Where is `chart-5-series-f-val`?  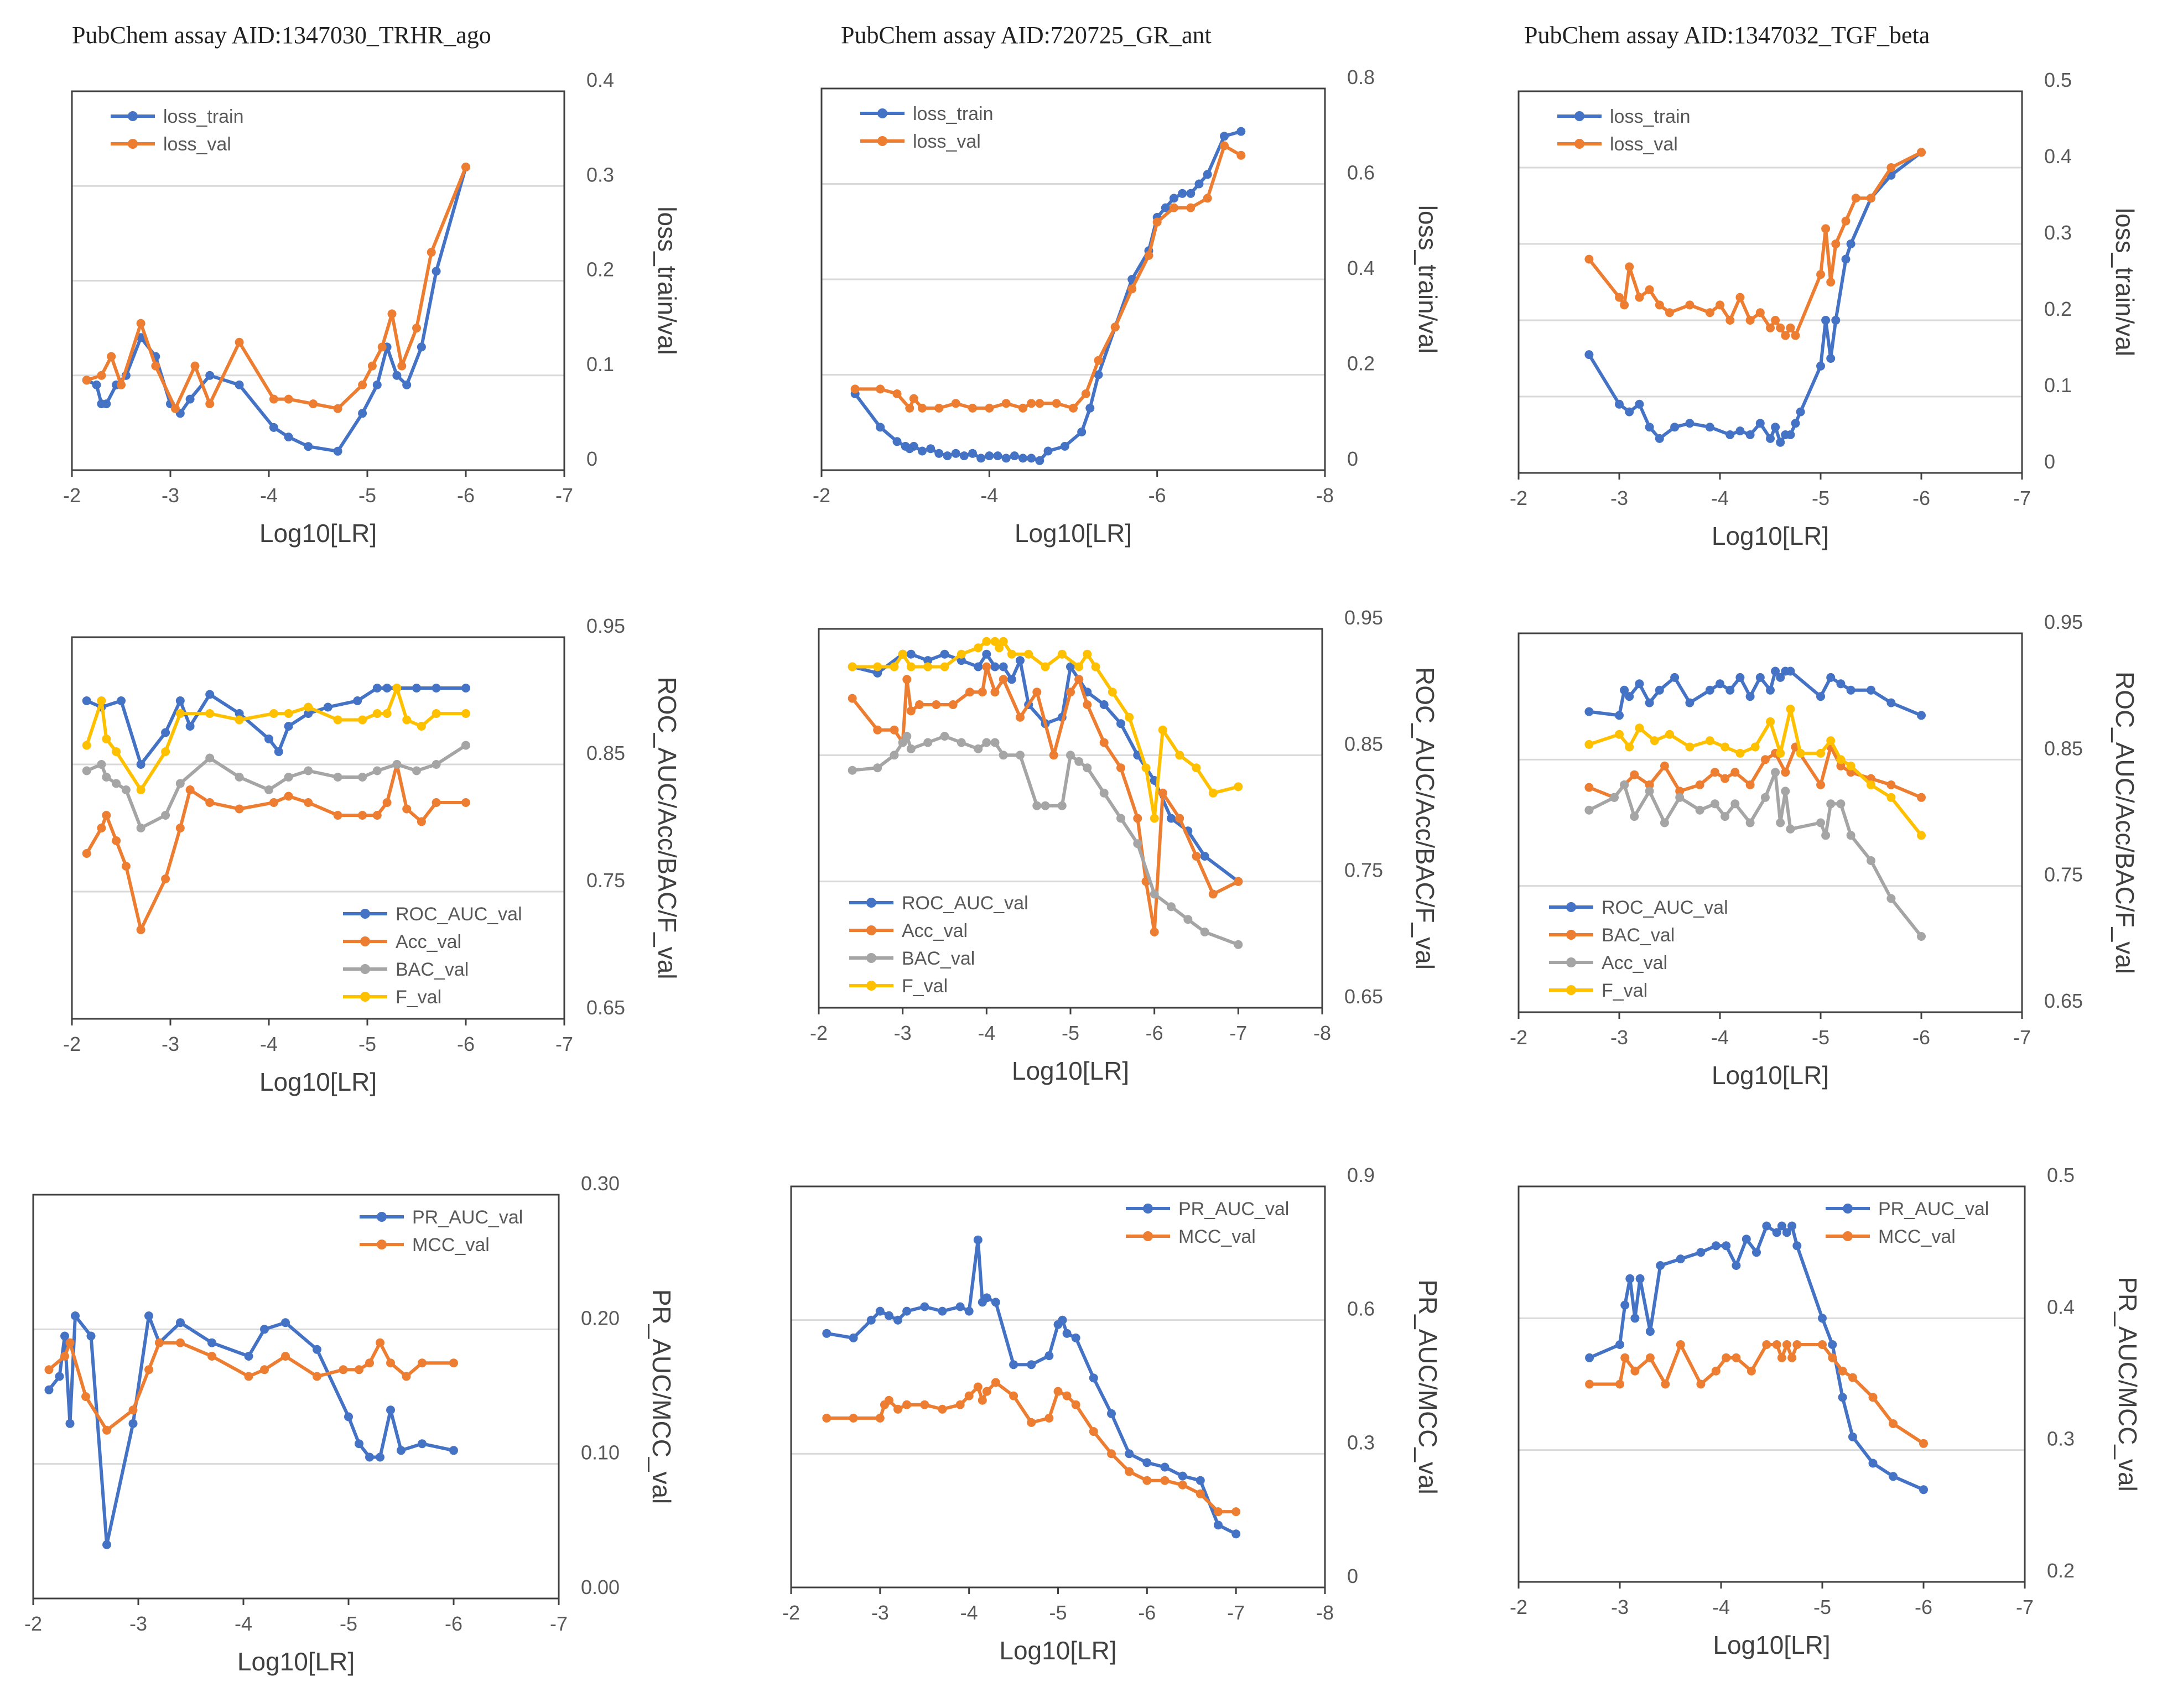 chart-5-series-f-val is located at coordinates (1045, 730).